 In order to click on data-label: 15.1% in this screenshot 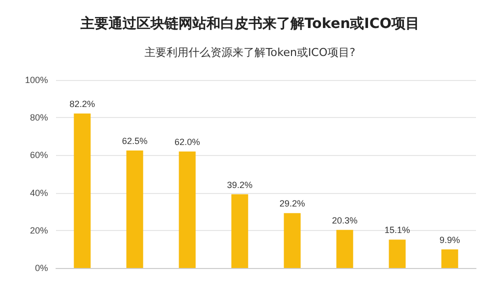, I will do `click(397, 230)`.